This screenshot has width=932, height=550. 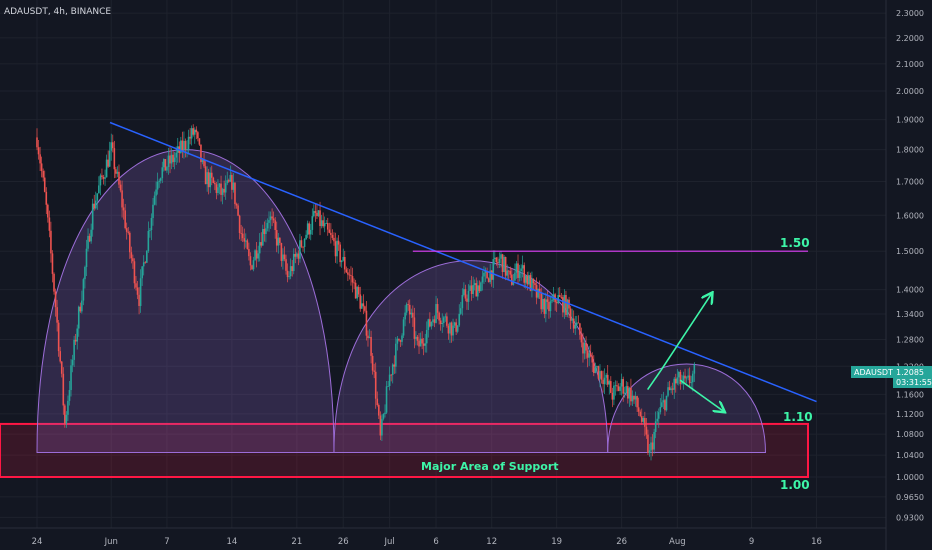 I want to click on x-tick-label: 16, so click(x=816, y=542).